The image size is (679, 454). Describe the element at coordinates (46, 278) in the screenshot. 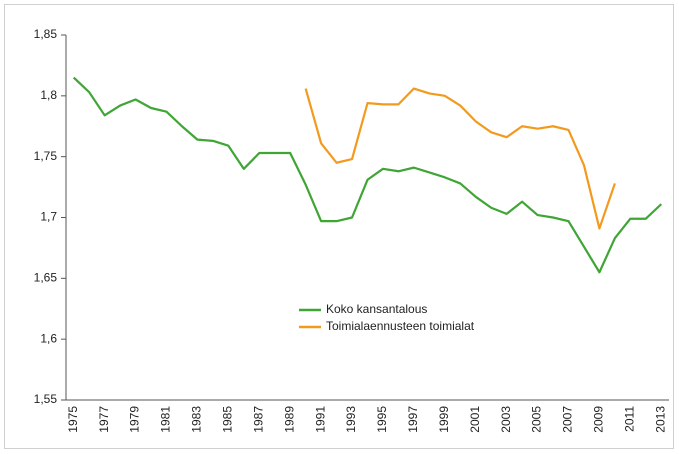

I see `y-tick-label: 1,65` at that location.